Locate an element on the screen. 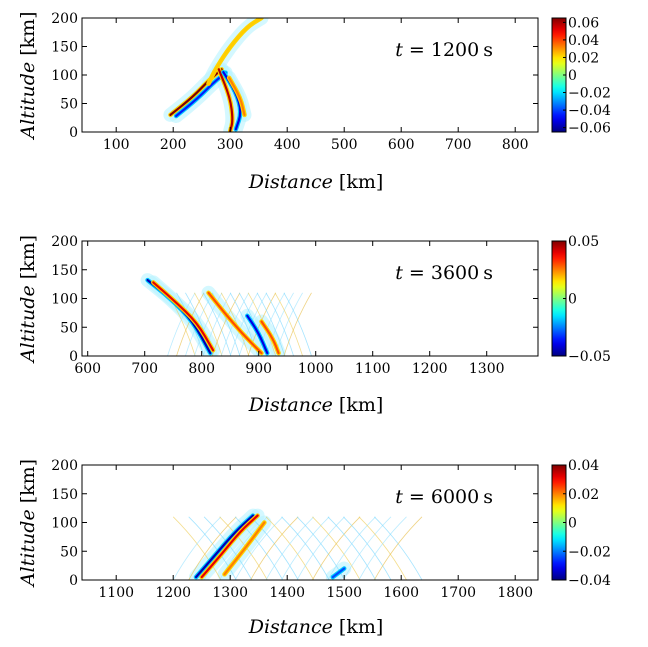 Image resolution: width=648 pixels, height=647 pixels. x-tick-label: 1700 is located at coordinates (458, 593).